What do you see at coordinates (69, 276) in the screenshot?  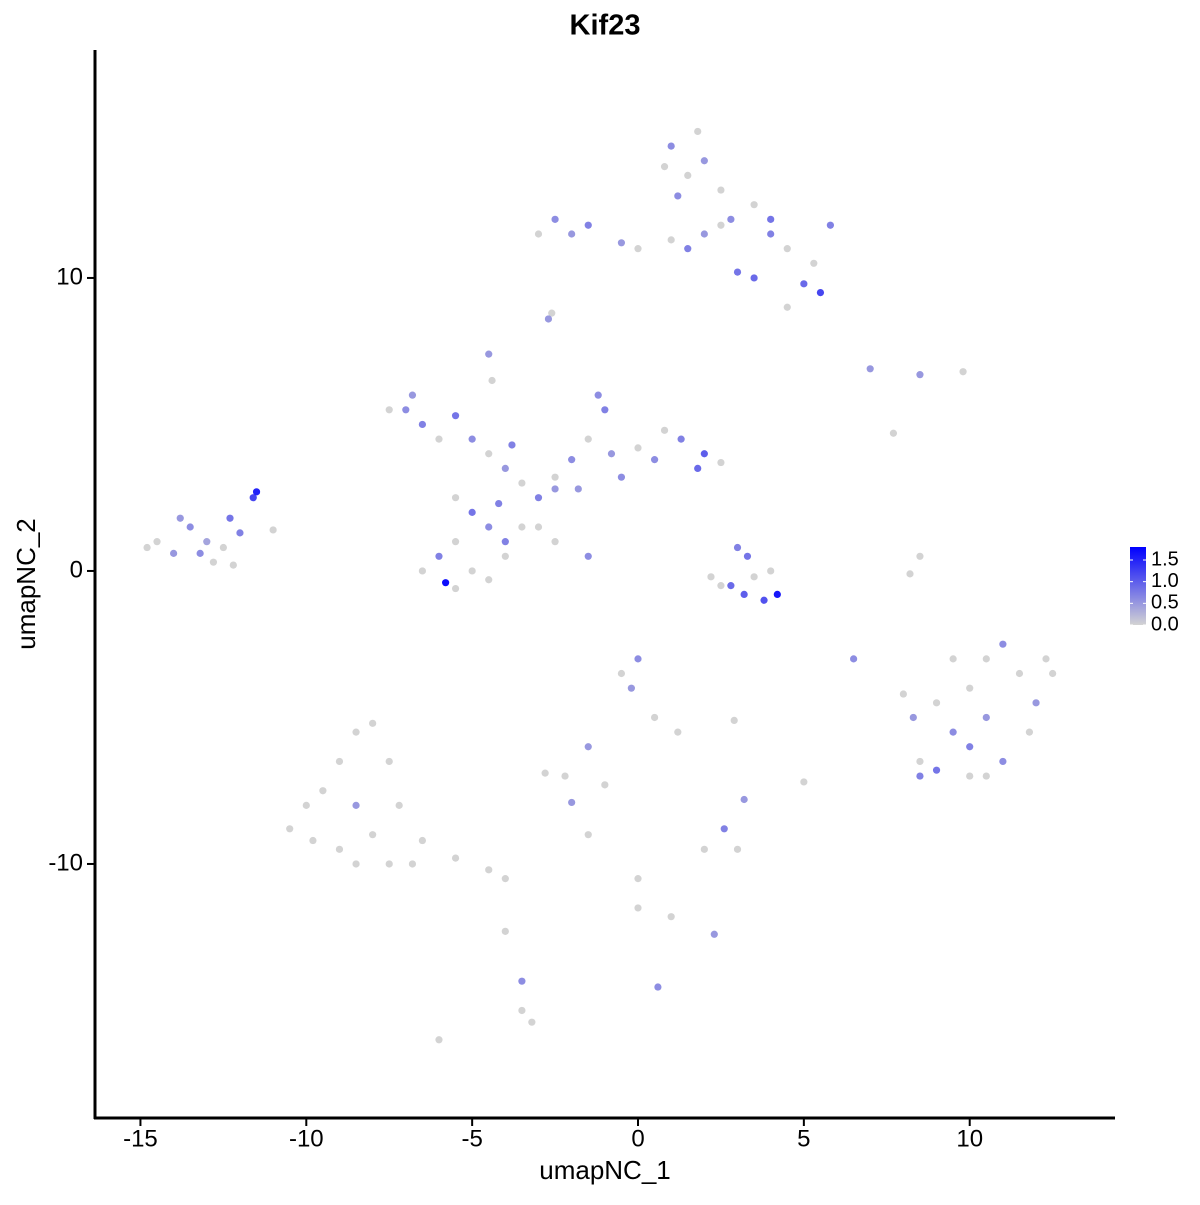 I see `y-tick-label: 10` at bounding box center [69, 276].